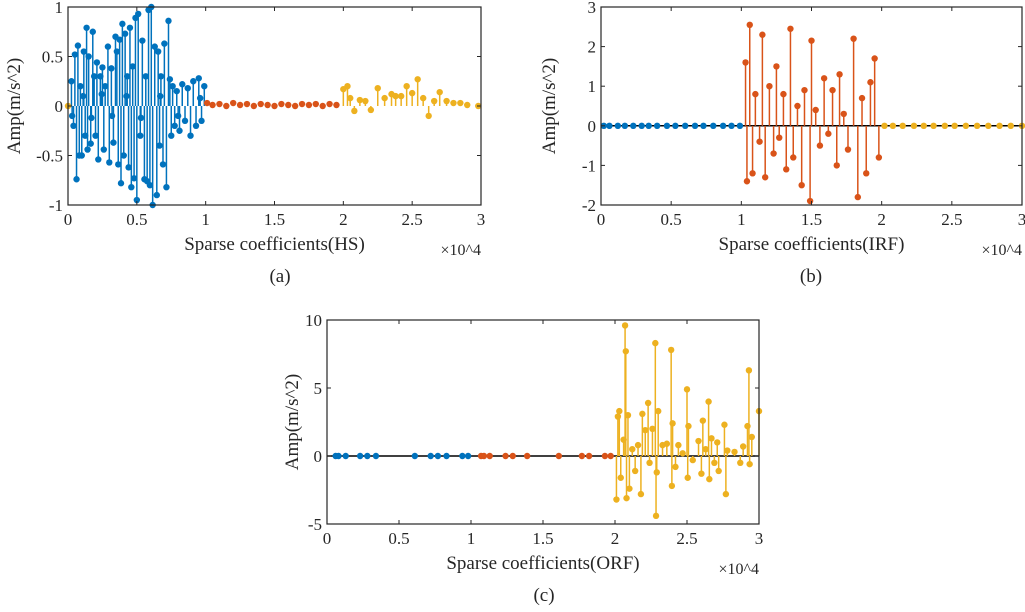 This screenshot has width=1025, height=612. What do you see at coordinates (759, 538) in the screenshot?
I see `x-tick-label: 3` at bounding box center [759, 538].